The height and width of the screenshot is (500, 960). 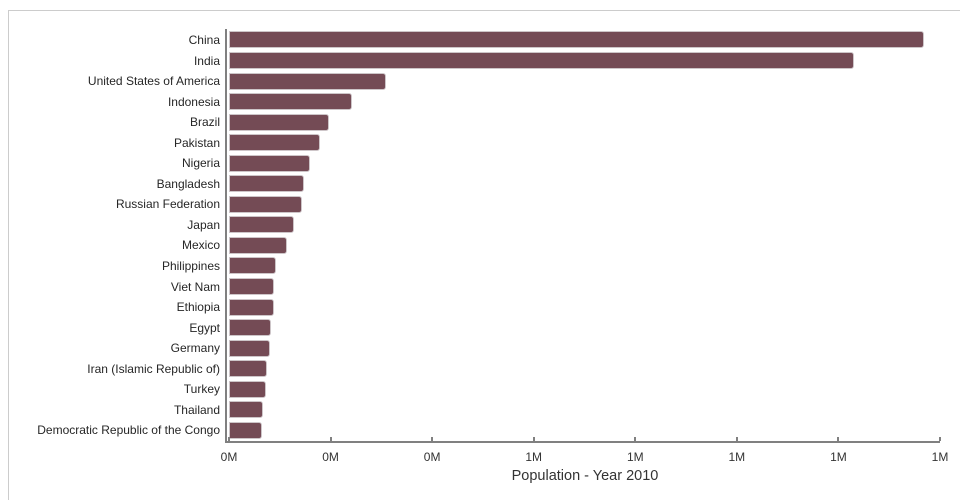 What do you see at coordinates (480, 389) in the screenshot?
I see `chart-row: Turkey` at bounding box center [480, 389].